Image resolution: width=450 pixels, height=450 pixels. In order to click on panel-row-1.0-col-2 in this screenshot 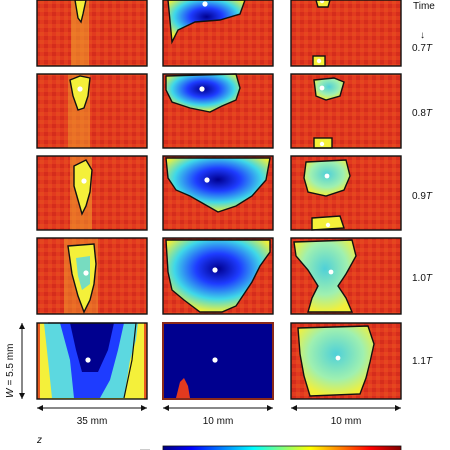, I will do `click(218, 276)`.